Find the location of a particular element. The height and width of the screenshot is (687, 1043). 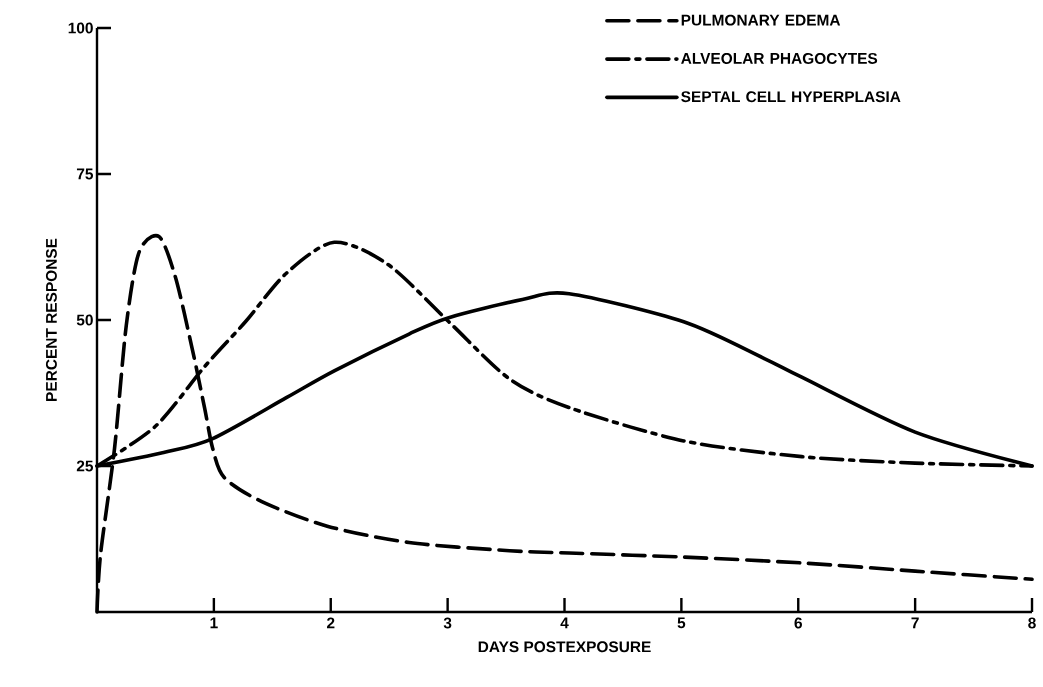

y-axis-title: PERCENT RESPONSE is located at coordinates (51, 319).